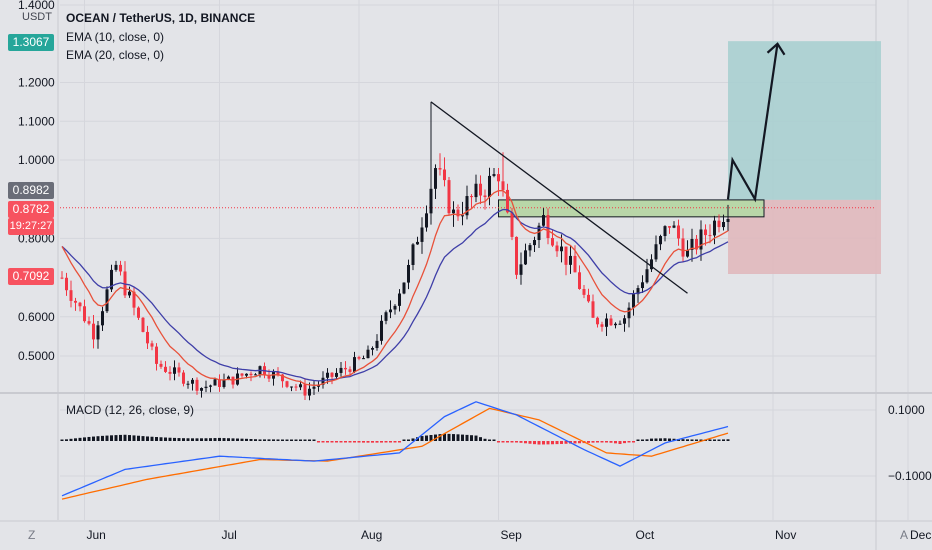 This screenshot has width=932, height=550. What do you see at coordinates (904, 535) in the screenshot?
I see `auto-scale-icon: A` at bounding box center [904, 535].